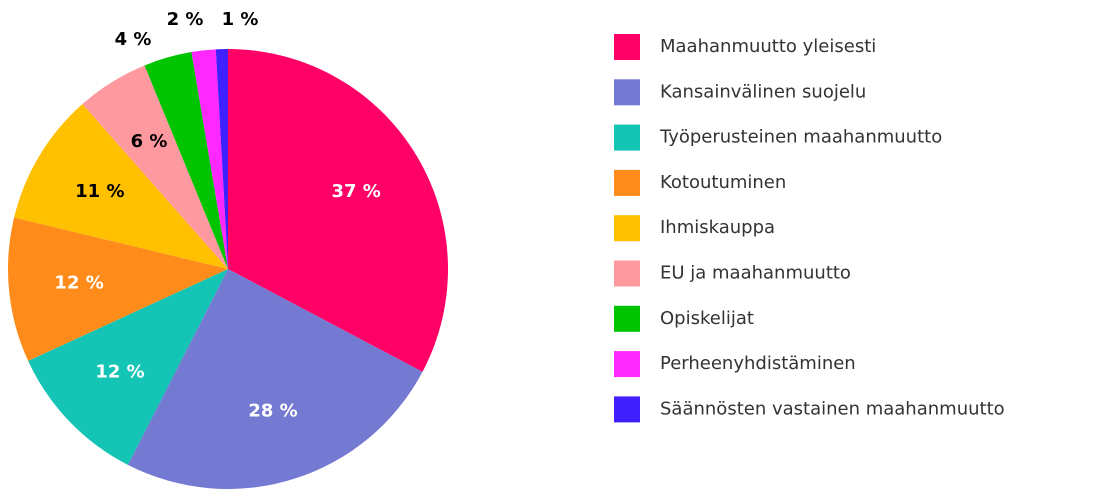 This screenshot has width=1111, height=489. What do you see at coordinates (832, 408) in the screenshot?
I see `legend-label: Säännösten vastainen maahanmuutto` at bounding box center [832, 408].